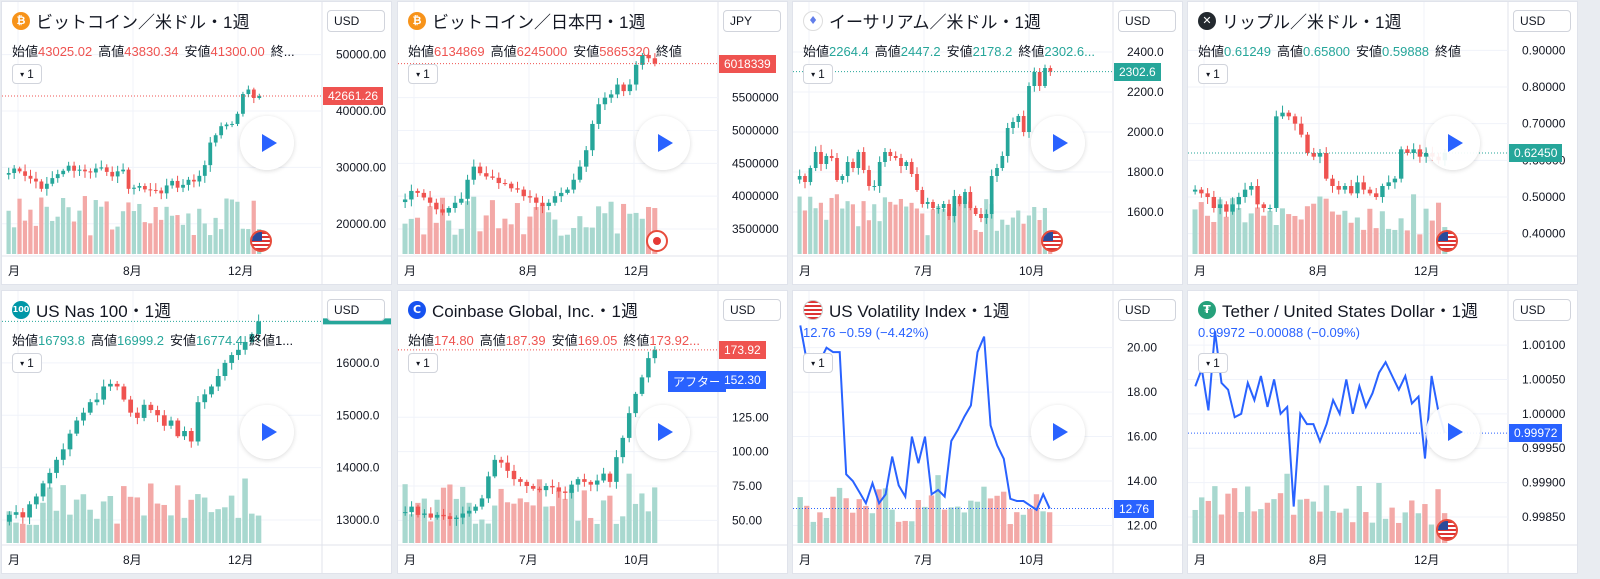 The width and height of the screenshot is (1600, 579). What do you see at coordinates (539, 22) in the screenshot?
I see `symbol-title: ビットコイン／日本円・1週` at bounding box center [539, 22].